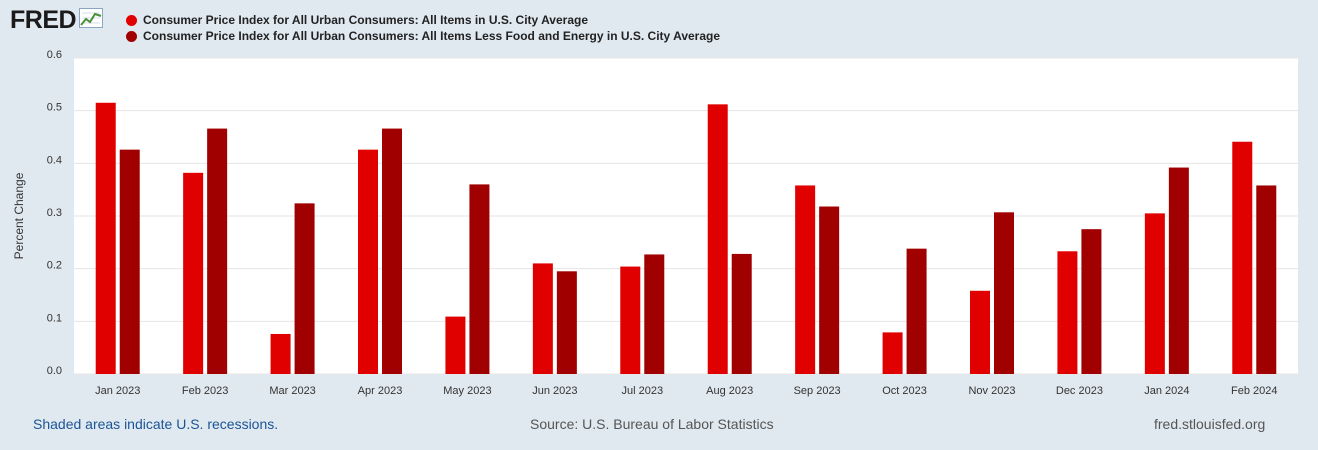 Image resolution: width=1318 pixels, height=450 pixels. Describe the element at coordinates (991, 391) in the screenshot. I see `x-tick-label: Nov 2023` at that location.